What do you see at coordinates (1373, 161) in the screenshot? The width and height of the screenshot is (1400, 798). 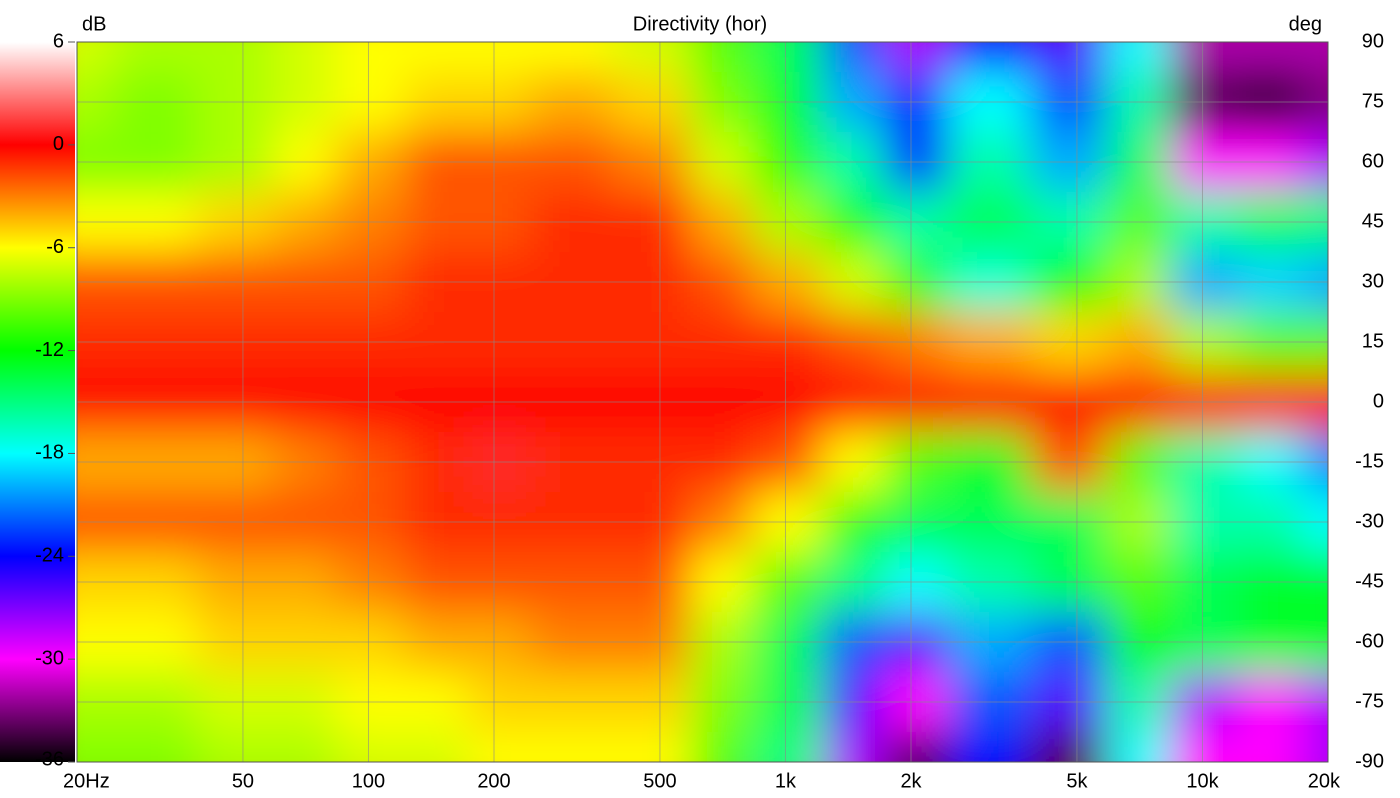 I see `y-tick-label: 60` at bounding box center [1373, 161].